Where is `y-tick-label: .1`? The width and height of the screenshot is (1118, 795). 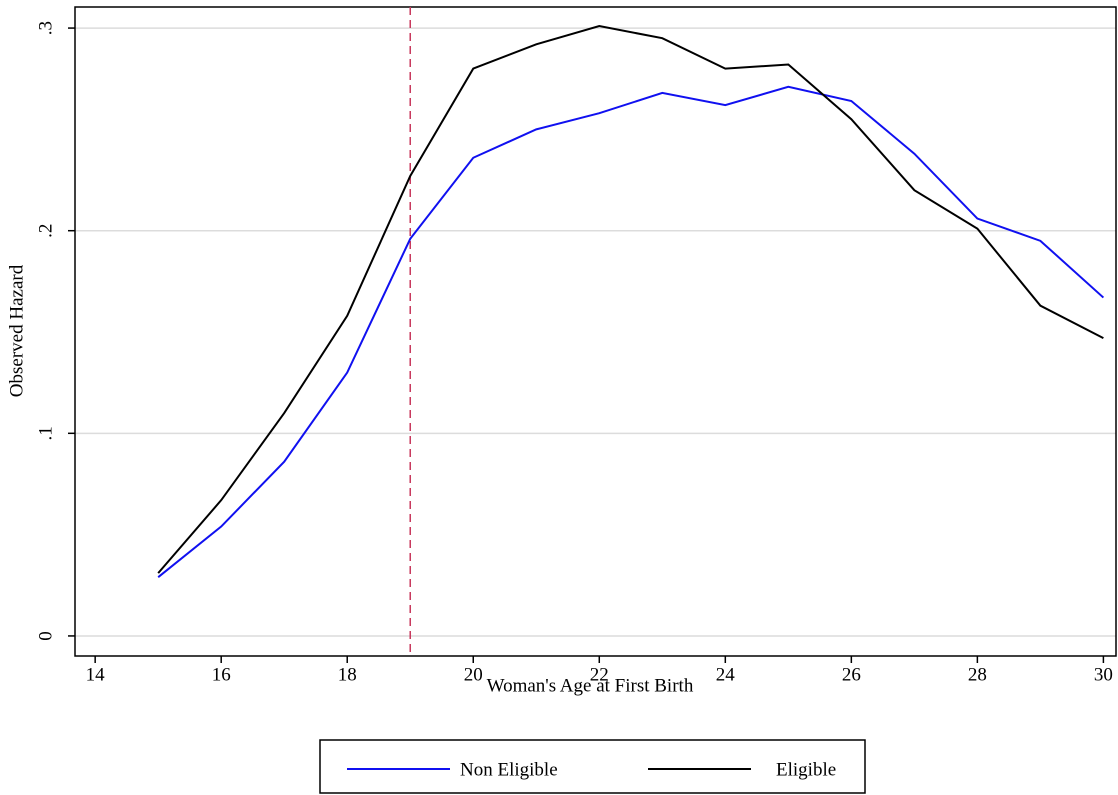 y-tick-label: .1 is located at coordinates (45, 433).